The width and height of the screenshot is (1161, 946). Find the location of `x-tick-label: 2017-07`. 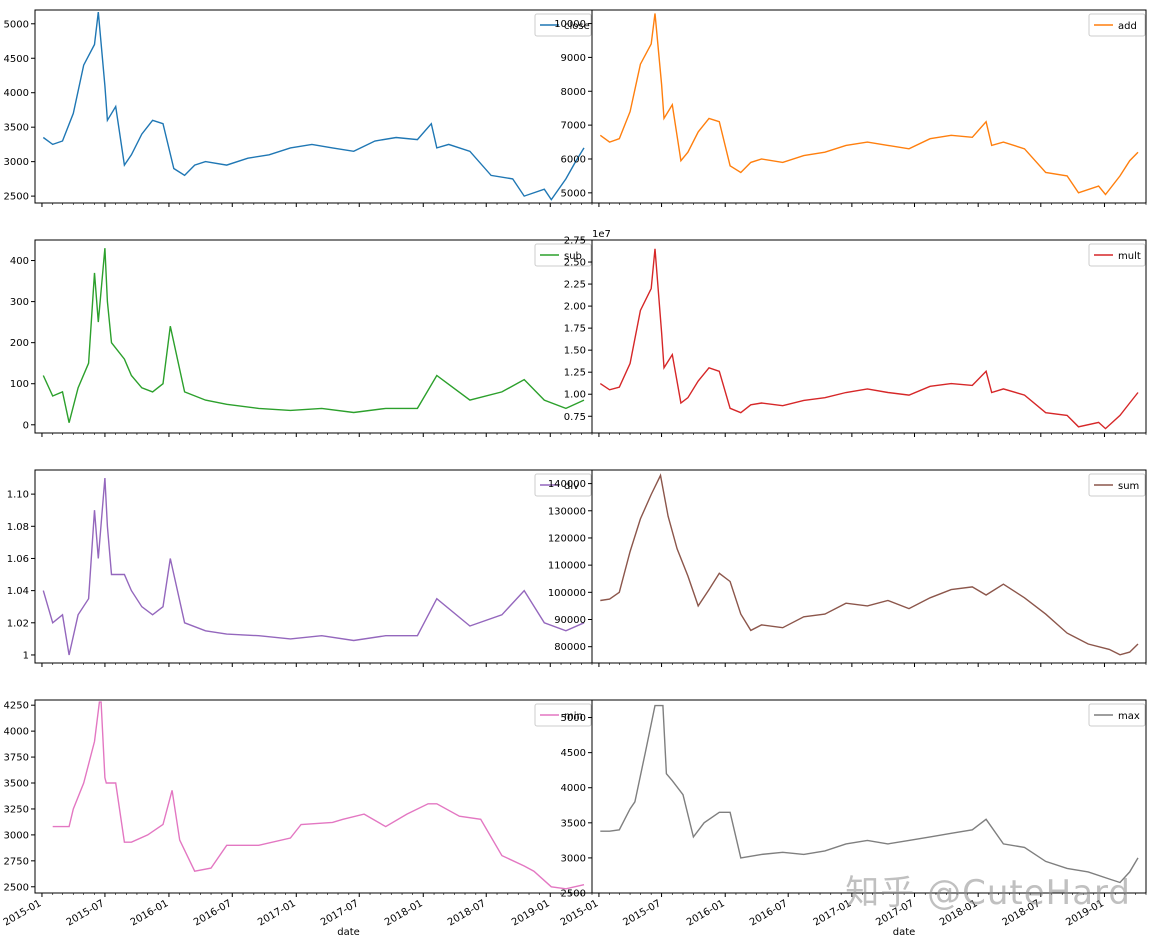

x-tick-label: 2017-07 is located at coordinates (340, 913).